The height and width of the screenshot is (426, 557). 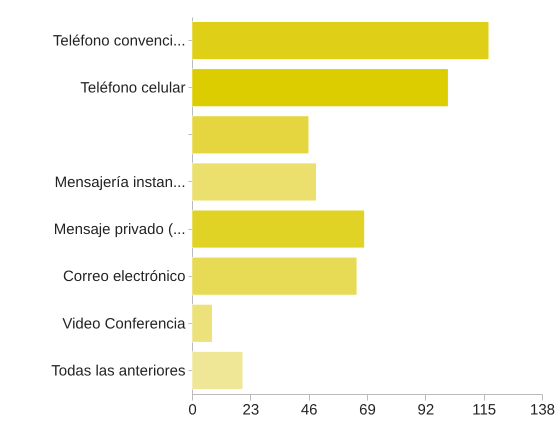 I want to click on x-tick-label: 92, so click(x=425, y=410).